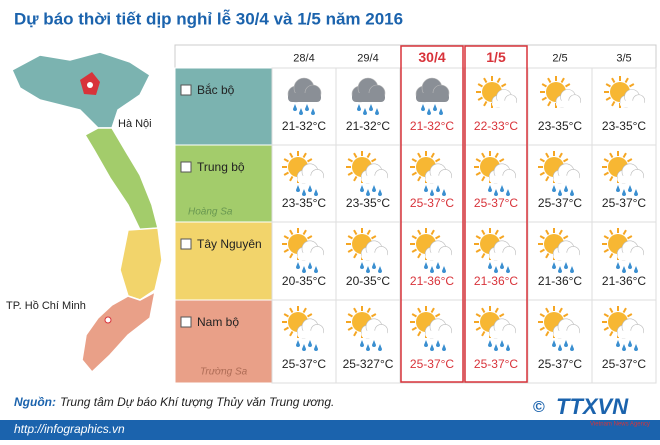  What do you see at coordinates (495, 250) in the screenshot?
I see `weather-icon` at bounding box center [495, 250].